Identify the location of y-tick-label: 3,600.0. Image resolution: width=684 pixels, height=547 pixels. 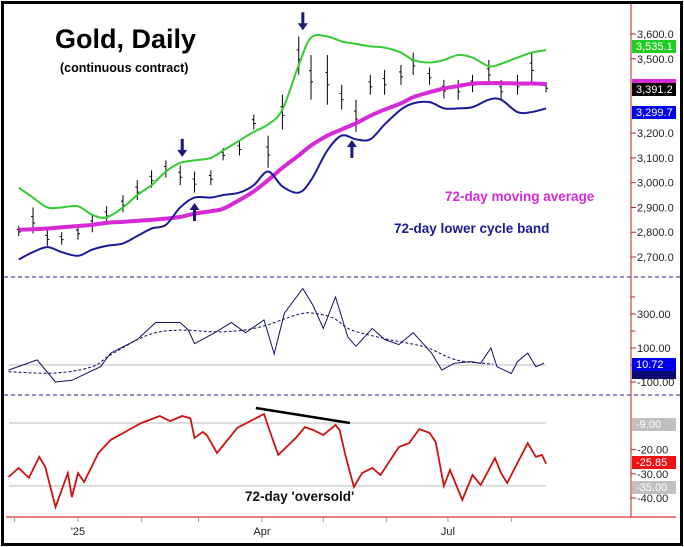
(655, 35).